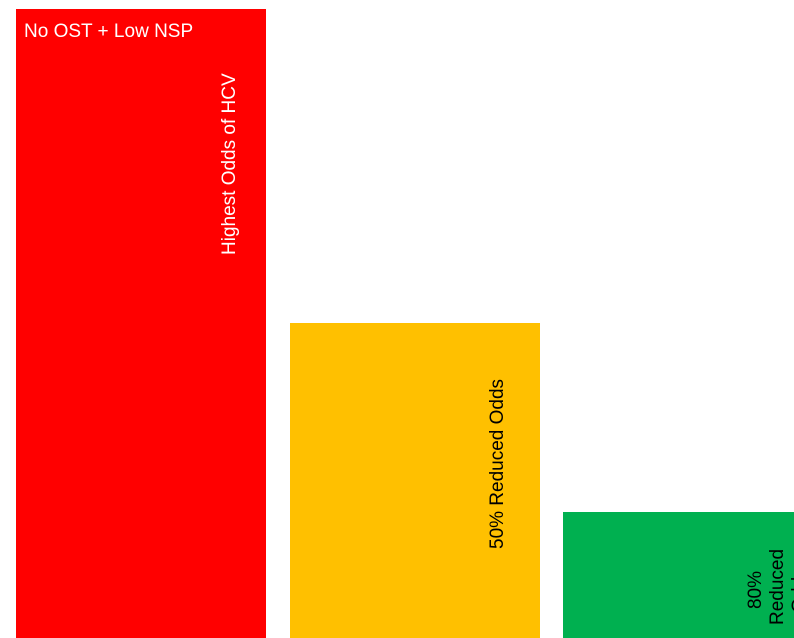  Describe the element at coordinates (109, 31) in the screenshot. I see `bar-1-category-label: No OST + Low NSP` at that location.